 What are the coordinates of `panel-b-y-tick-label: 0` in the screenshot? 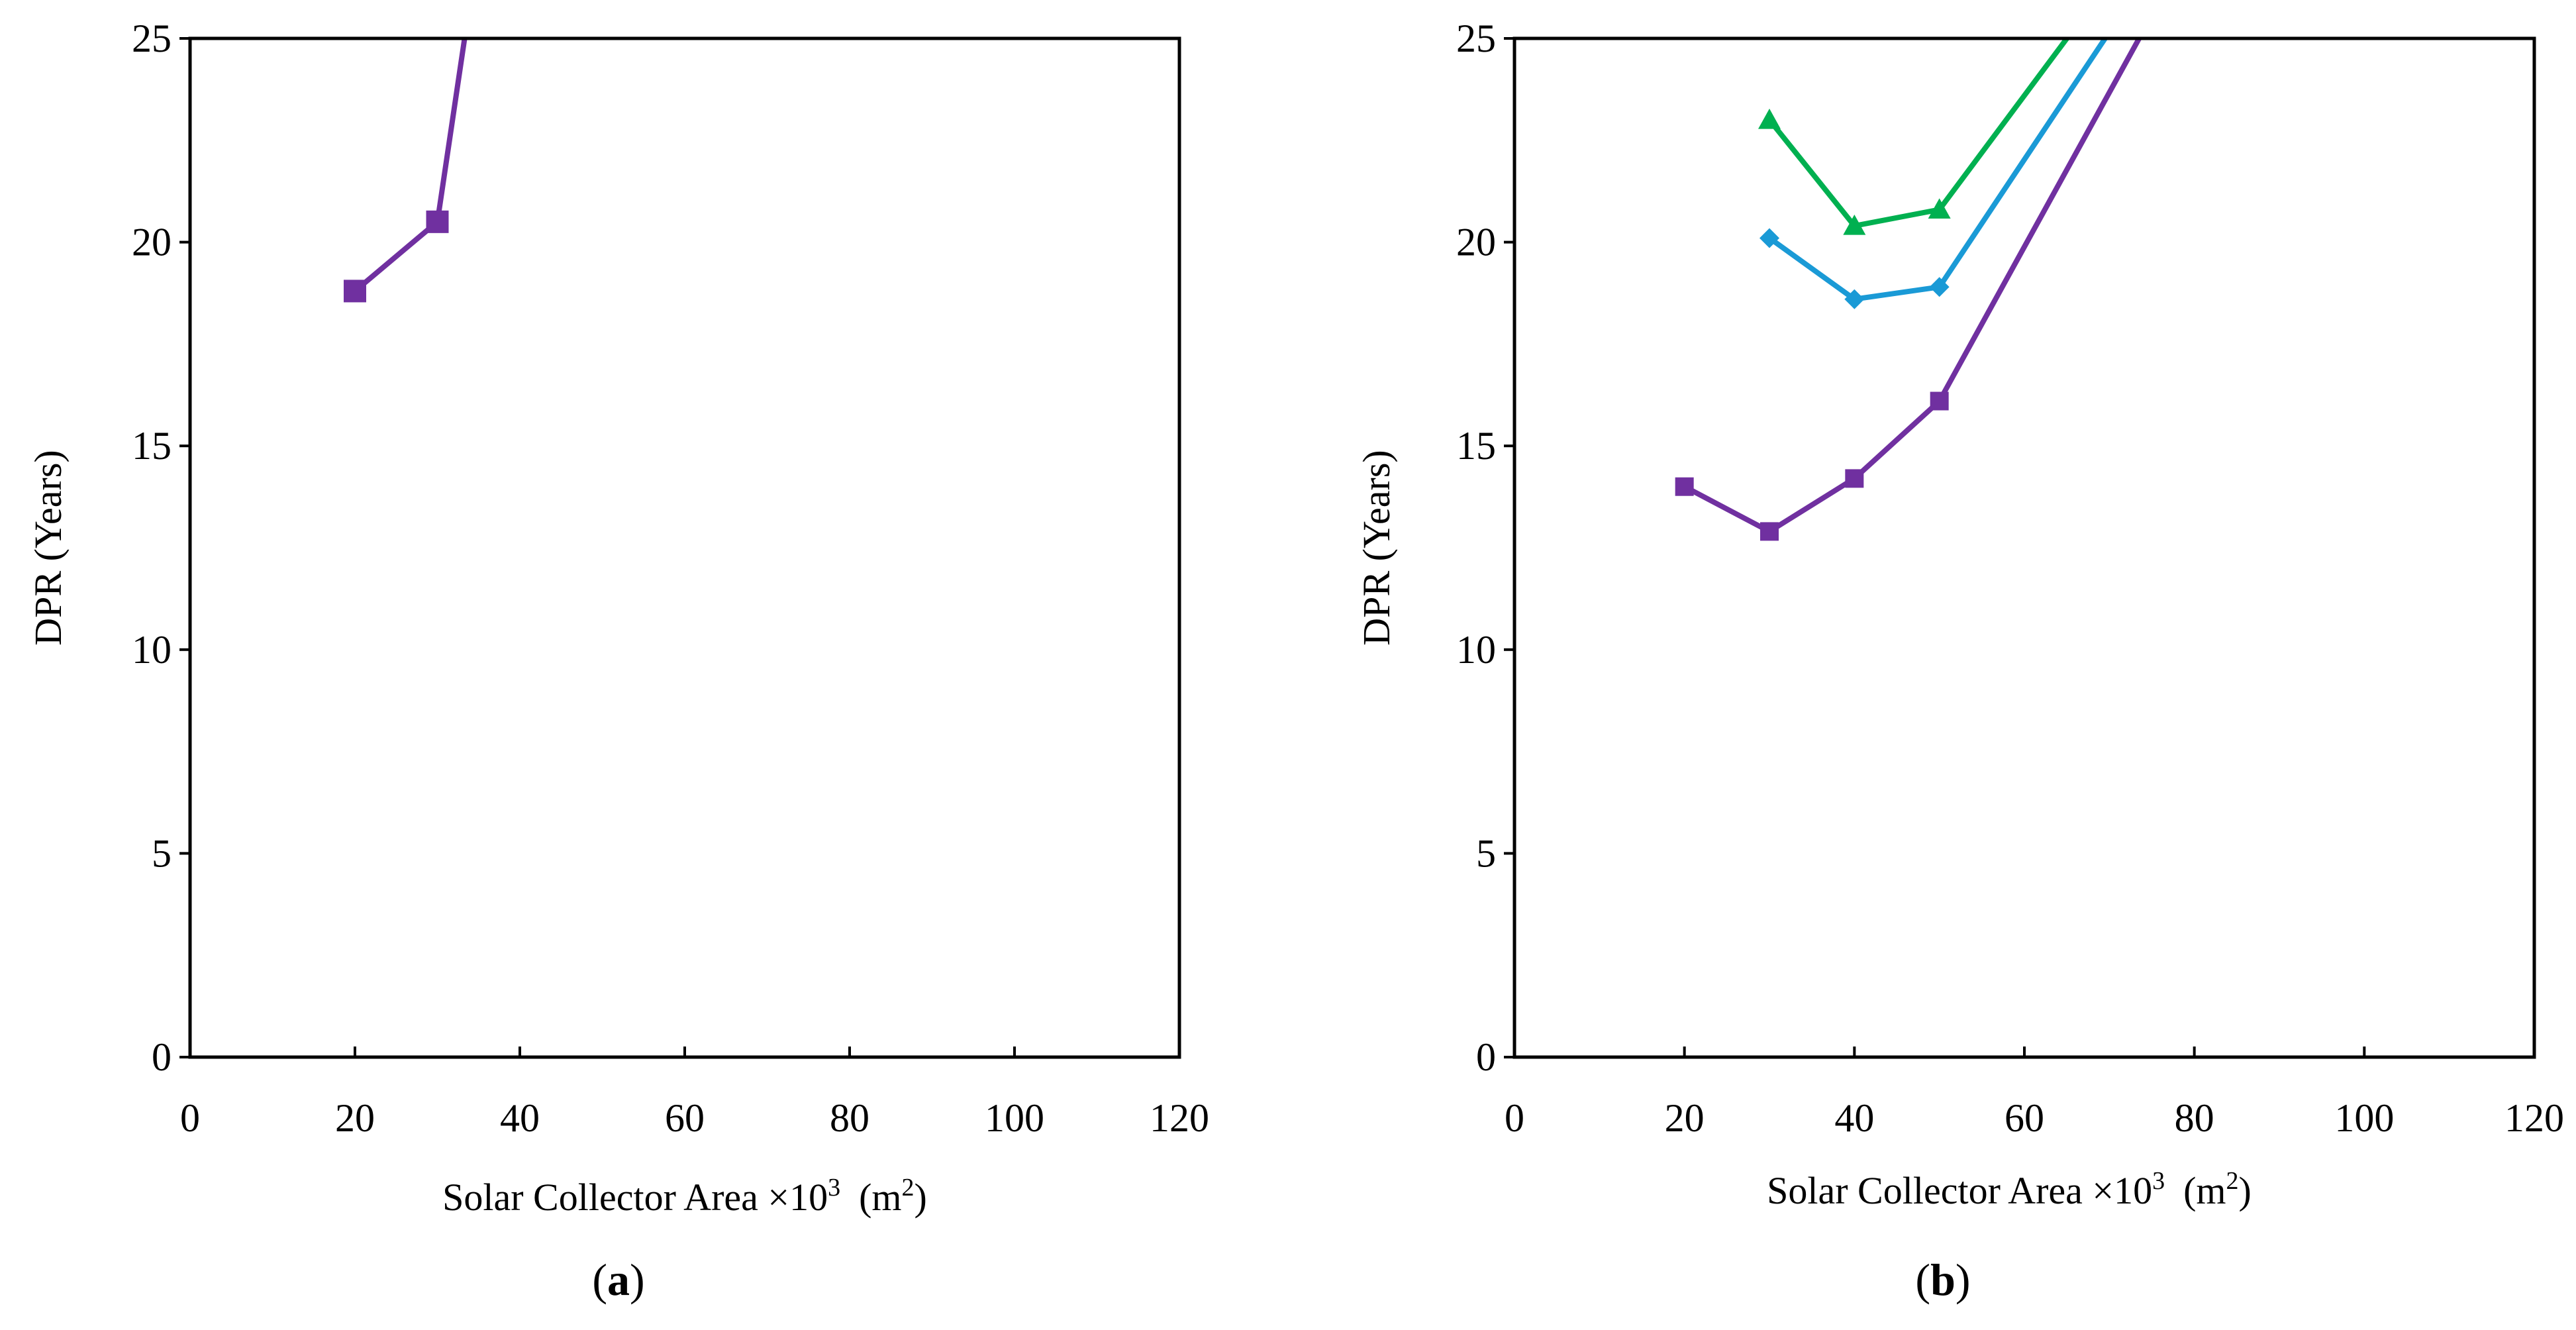 It's located at (1486, 1057).